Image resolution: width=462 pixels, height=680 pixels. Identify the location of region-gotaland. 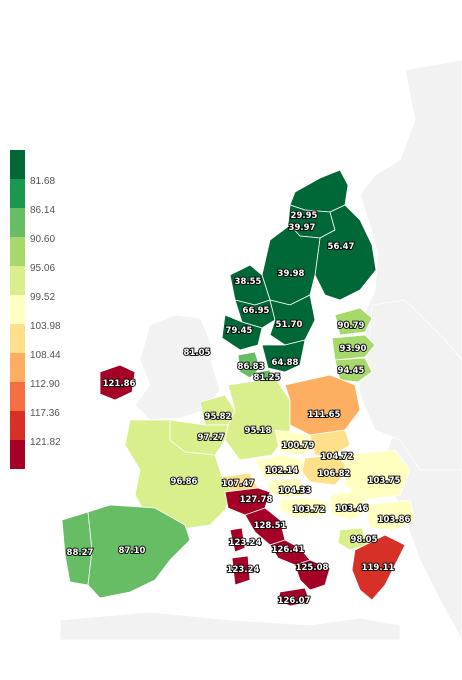
(283, 356).